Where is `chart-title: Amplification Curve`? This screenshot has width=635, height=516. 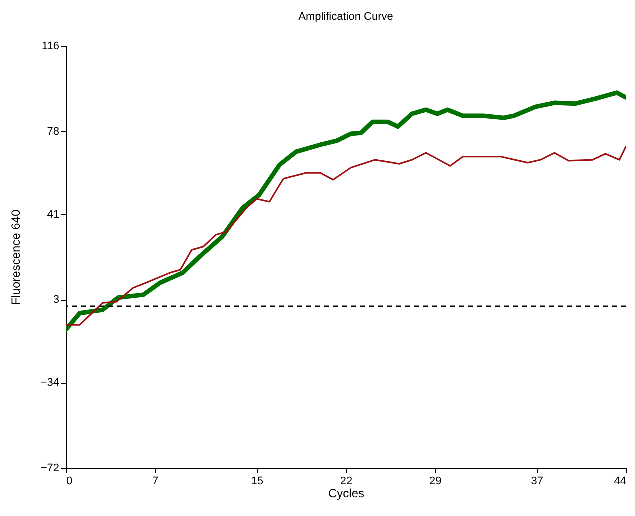
chart-title: Amplification Curve is located at coordinates (346, 17).